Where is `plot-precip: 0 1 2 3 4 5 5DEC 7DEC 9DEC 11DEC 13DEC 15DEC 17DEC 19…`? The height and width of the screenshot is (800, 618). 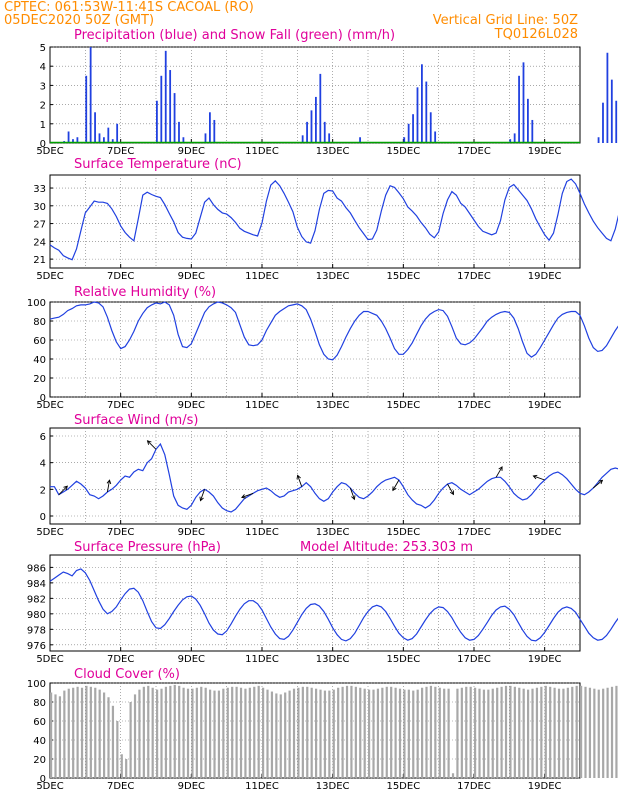 plot-precip: 0 1 2 3 4 5 5DEC 7DEC 9DEC 11DEC 13DEC 15DEC 17DEC 19… is located at coordinates (327, 100).